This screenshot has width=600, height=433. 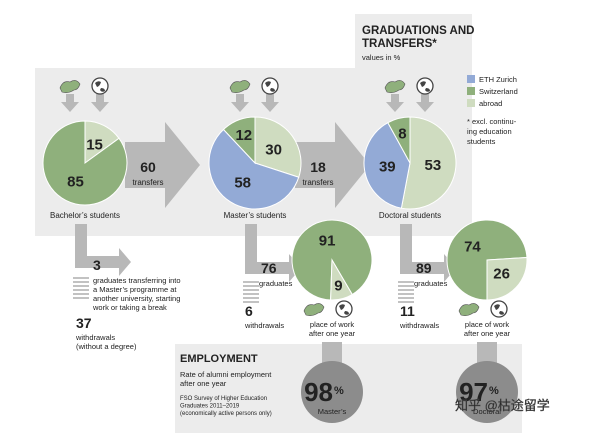 What do you see at coordinates (332, 411) in the screenshot?
I see `rate-label: Master’s` at bounding box center [332, 411].